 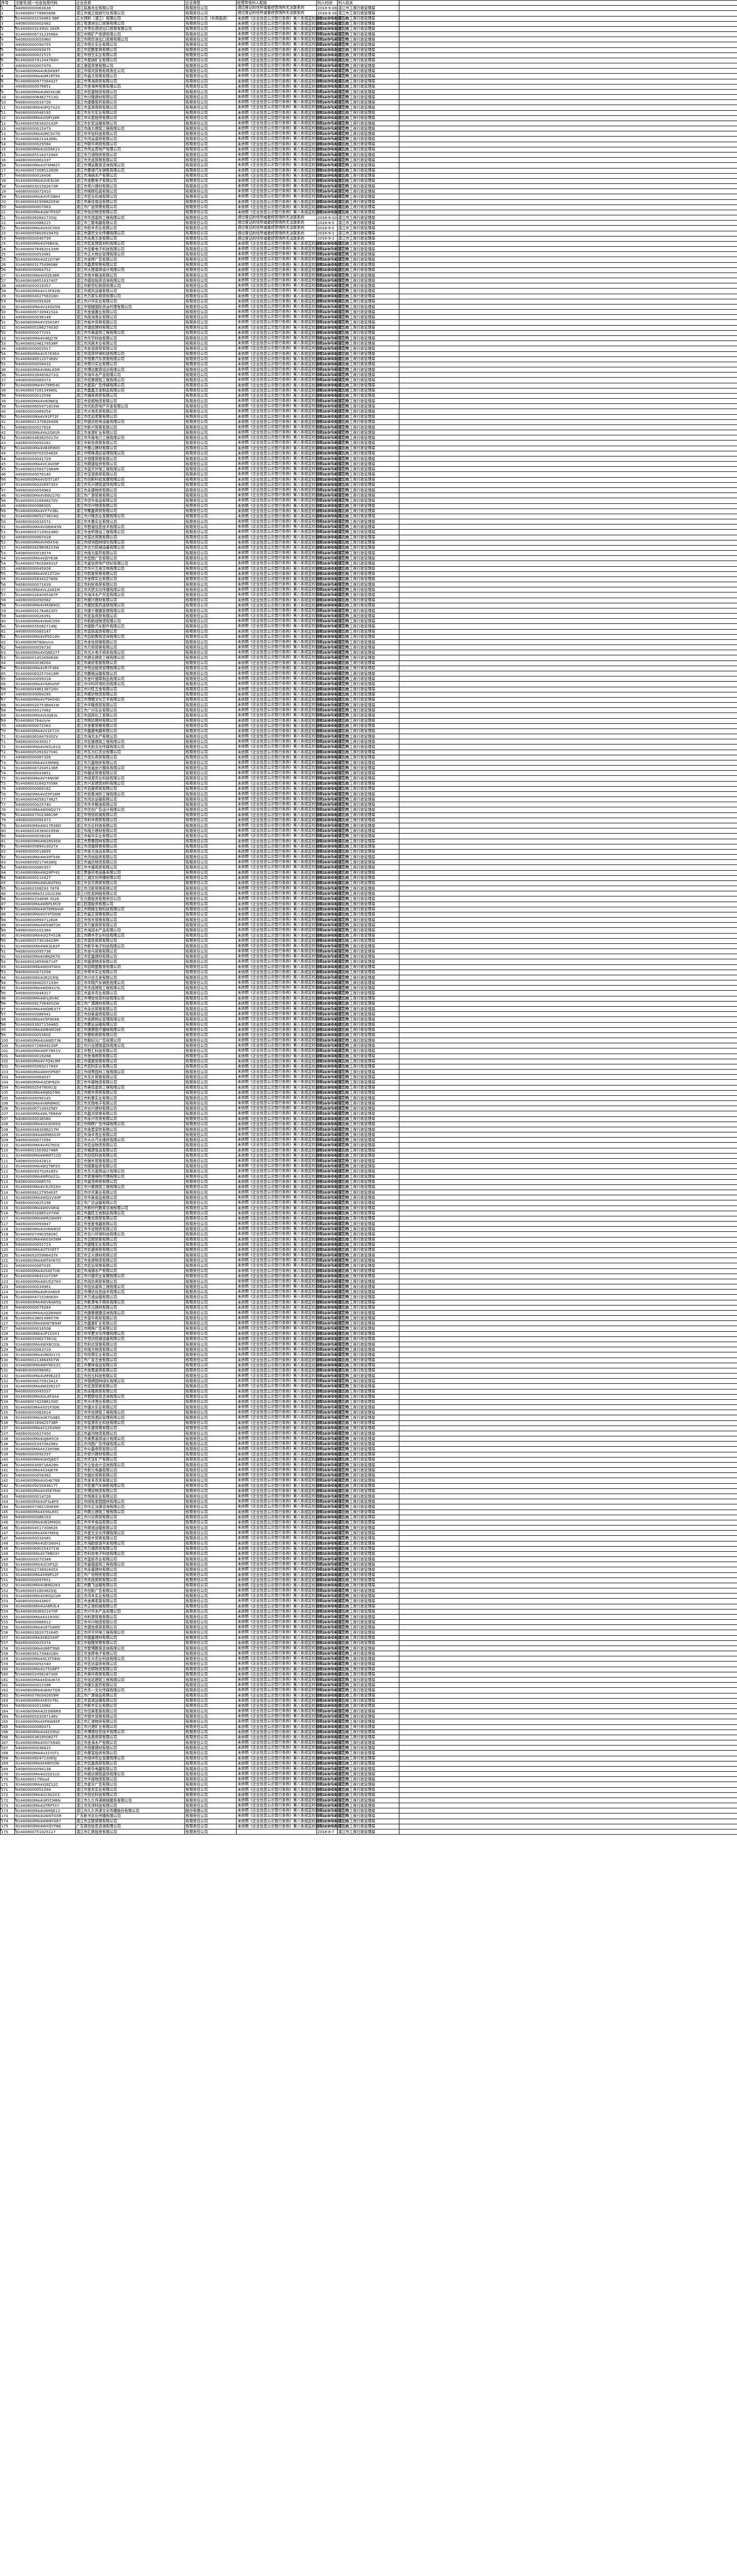 What do you see at coordinates (130, 97) in the screenshot?
I see `cell-enterprise-name: 湛江市兴隆建材有限公司` at bounding box center [130, 97].